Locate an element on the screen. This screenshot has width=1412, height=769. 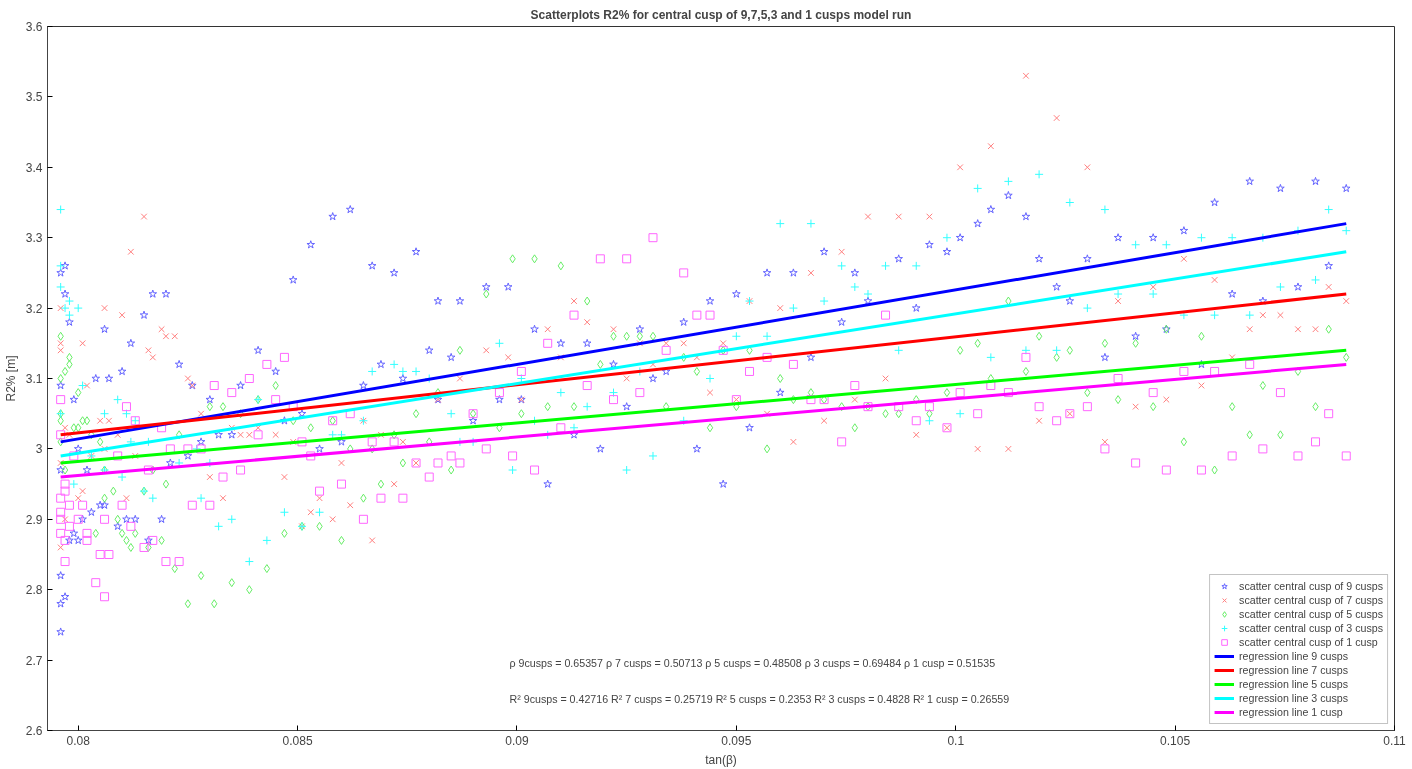
annotation: R² 9cusps = 0.42716 R² 7 cusps = 0.25719 R² 5 cusps = 0.2353 R² 3 cusps = 0.4828 R² 1 cusp = 0.26559 is located at coordinates (759, 698).